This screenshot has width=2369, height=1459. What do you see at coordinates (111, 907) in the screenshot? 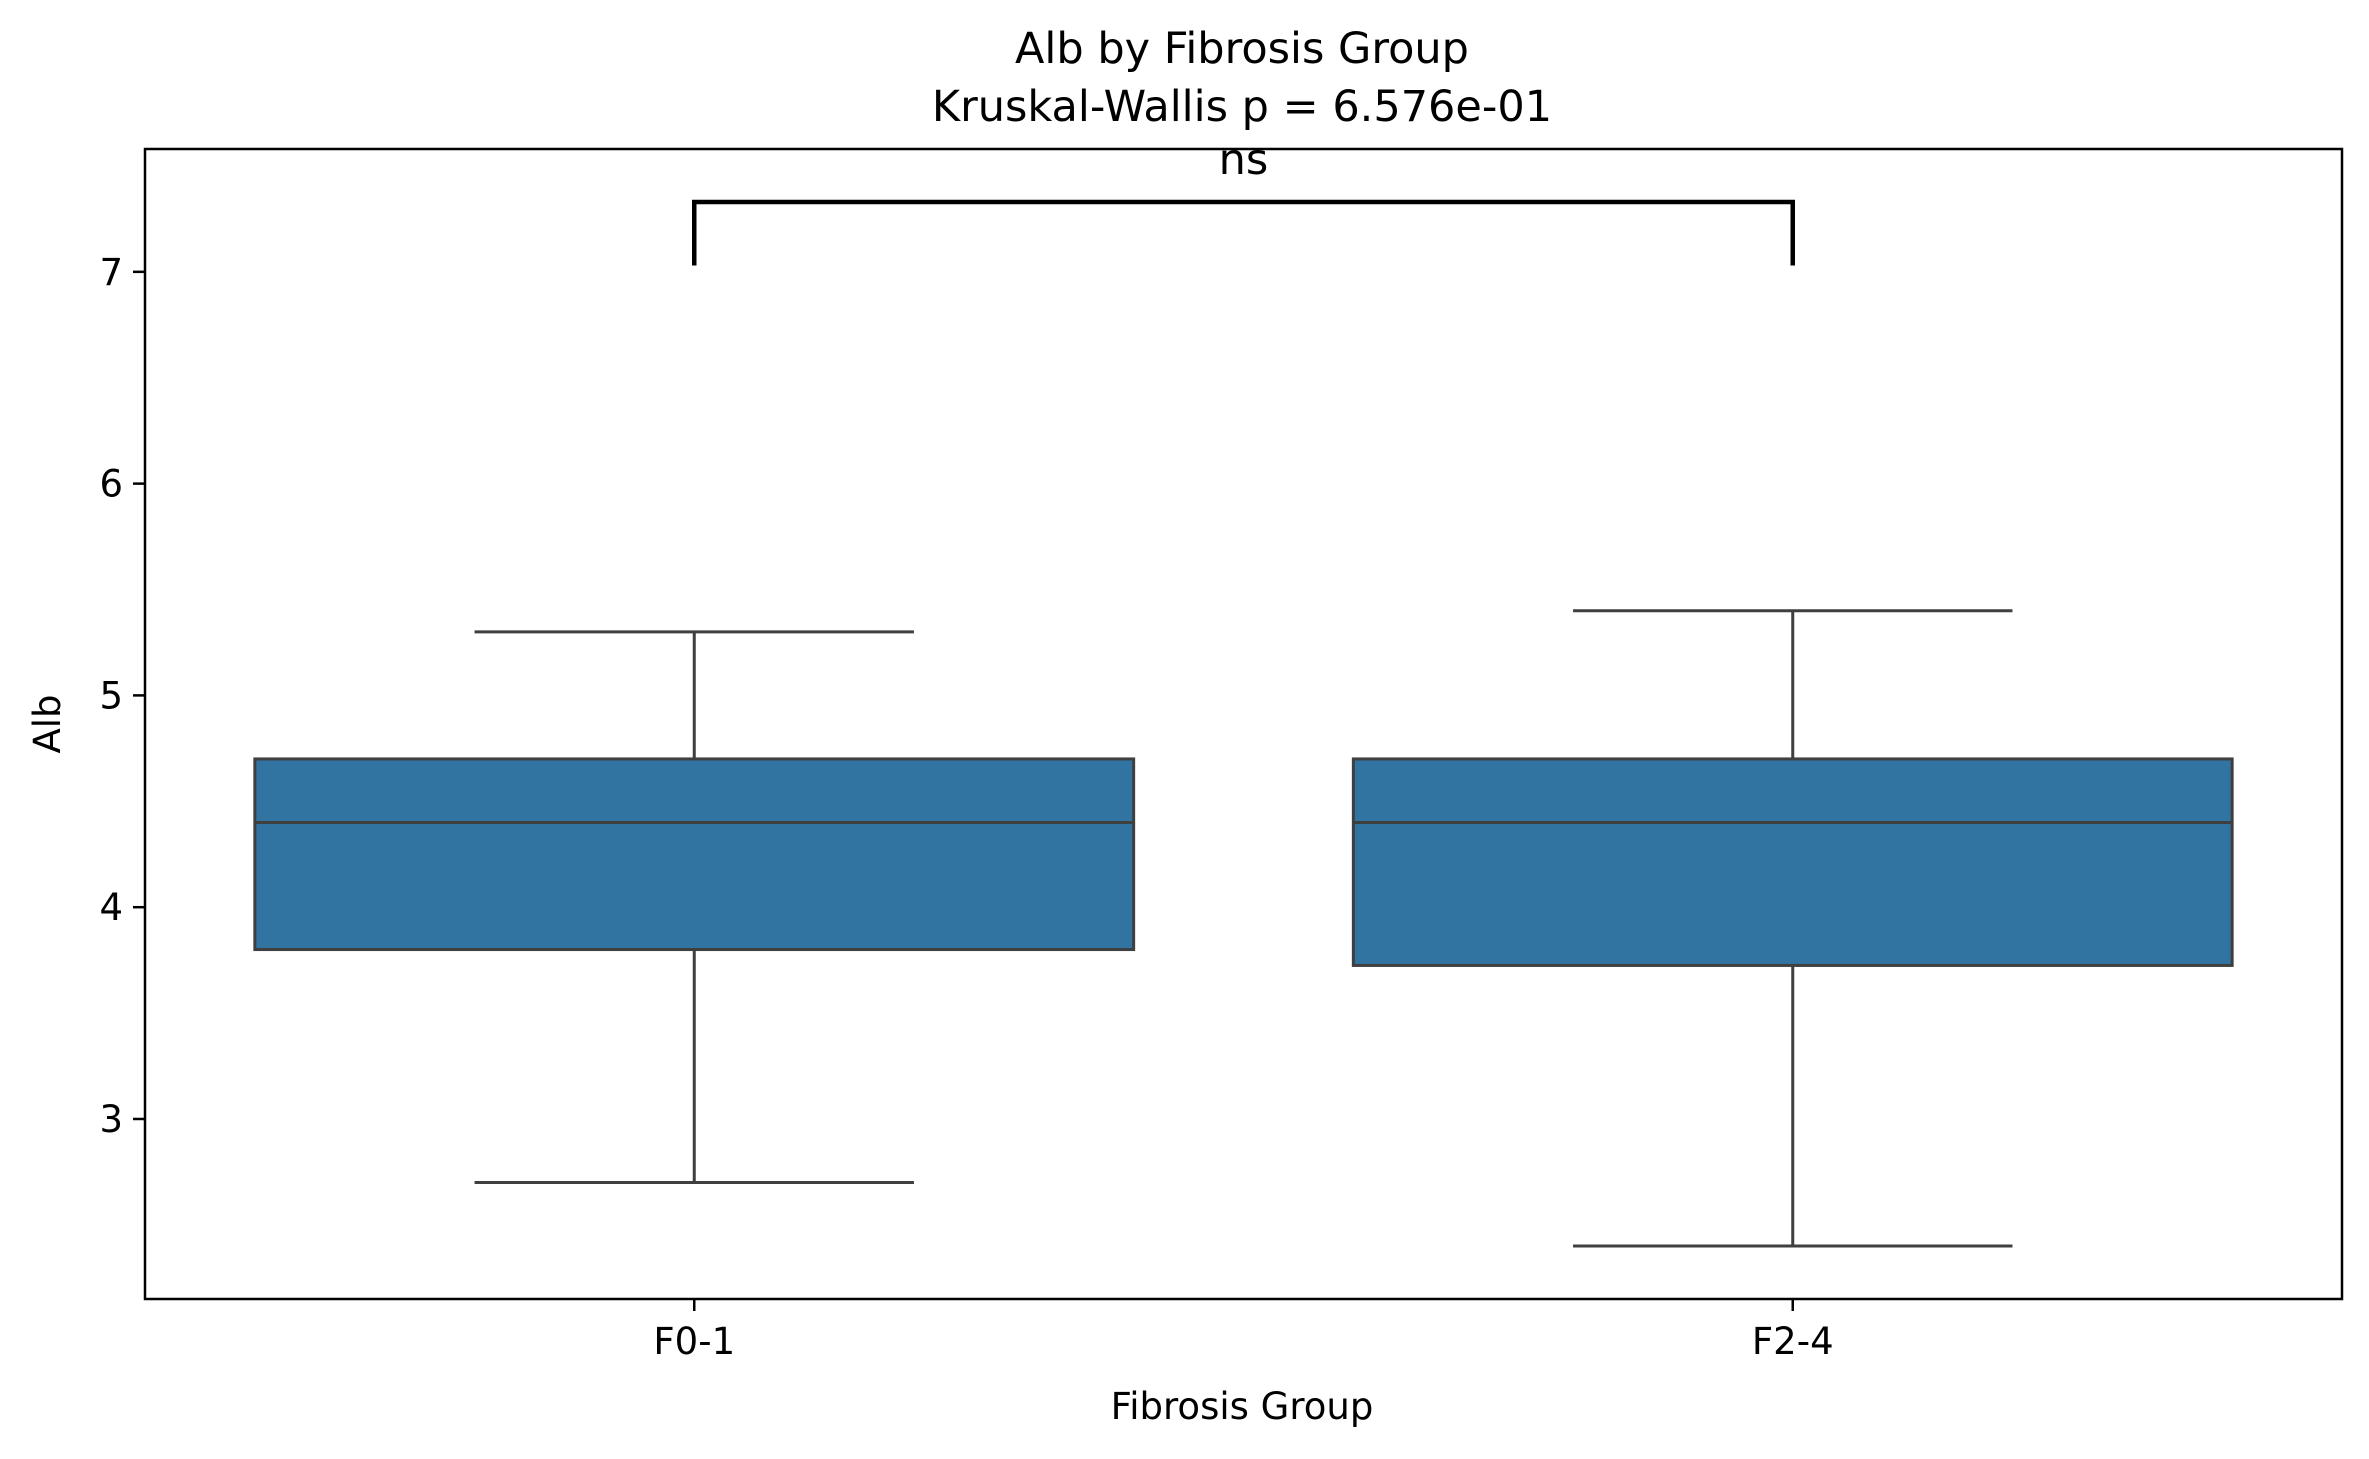
I see `y-tick-label: 4` at bounding box center [111, 907].